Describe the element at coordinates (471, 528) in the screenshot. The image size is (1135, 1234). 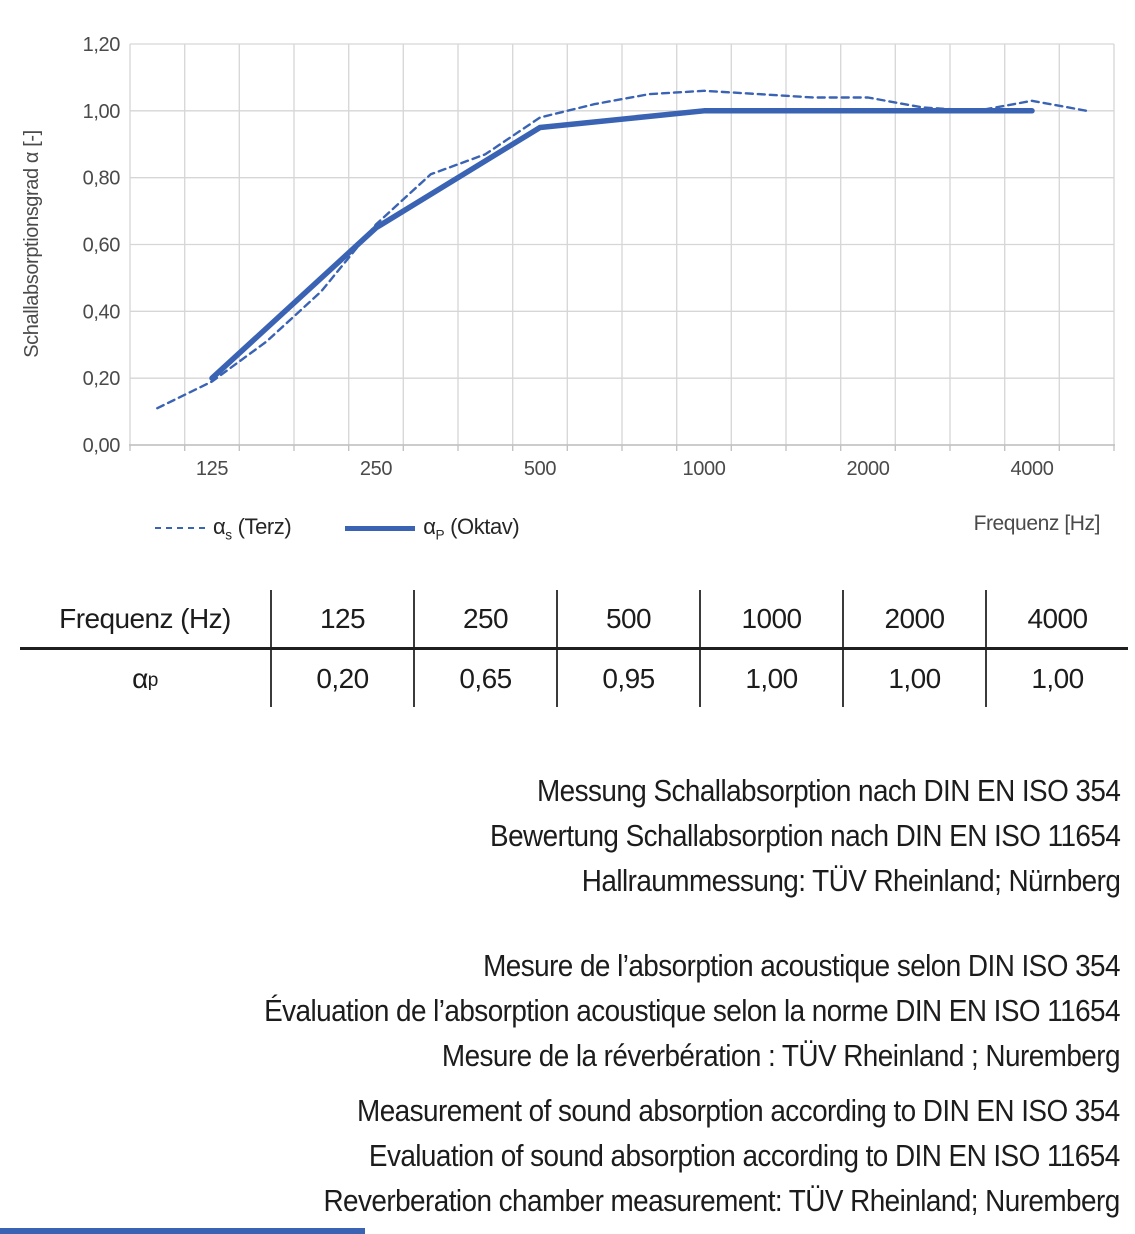
I see `legend-label-oktav: αP (Oktav)` at that location.